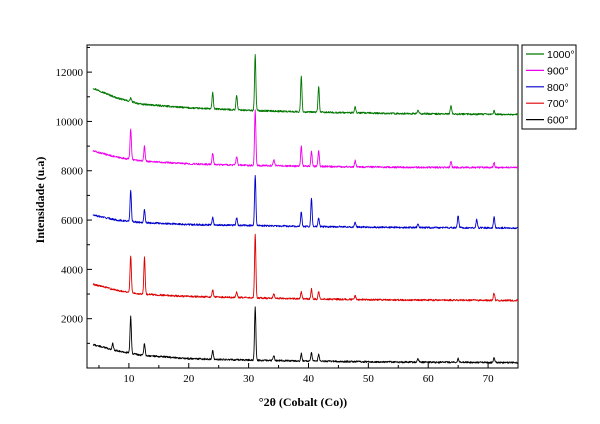  What do you see at coordinates (70, 122) in the screenshot?
I see `y-tick-label: 10000` at bounding box center [70, 122].